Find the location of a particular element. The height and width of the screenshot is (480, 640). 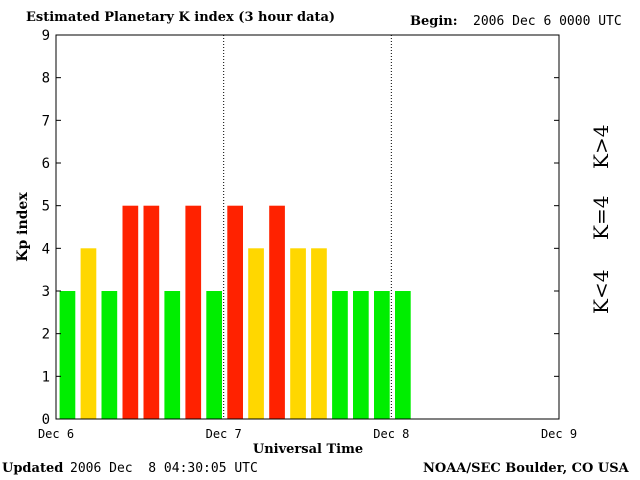

legend-high: K>4 is located at coordinates (601, 146).